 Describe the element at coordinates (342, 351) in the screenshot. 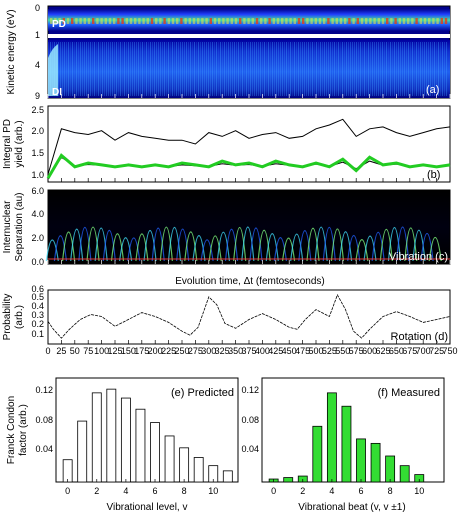

I see `time-tick-label: 550` at that location.